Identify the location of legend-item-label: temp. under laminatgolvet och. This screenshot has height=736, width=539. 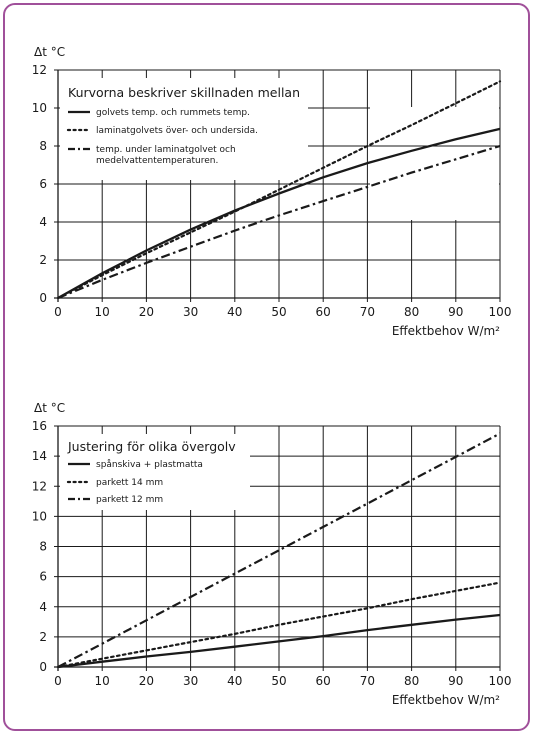
(166, 150).